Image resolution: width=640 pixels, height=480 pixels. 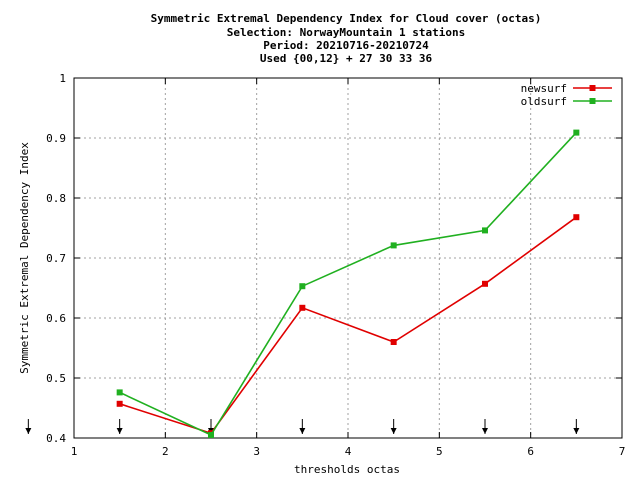 What do you see at coordinates (56, 318) in the screenshot?
I see `y-tick-label: 0.6` at bounding box center [56, 318].